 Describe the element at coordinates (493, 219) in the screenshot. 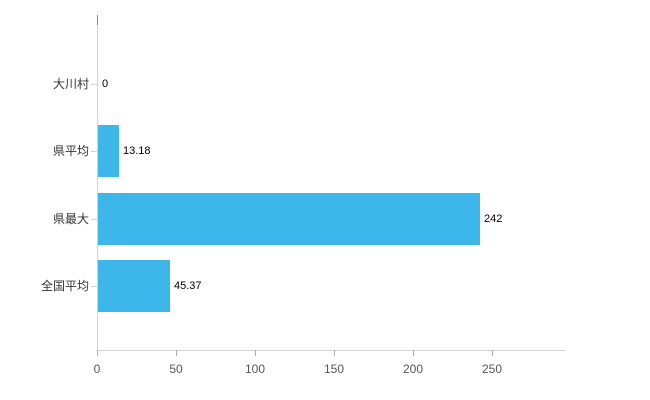

I see `value-label: 242` at that location.